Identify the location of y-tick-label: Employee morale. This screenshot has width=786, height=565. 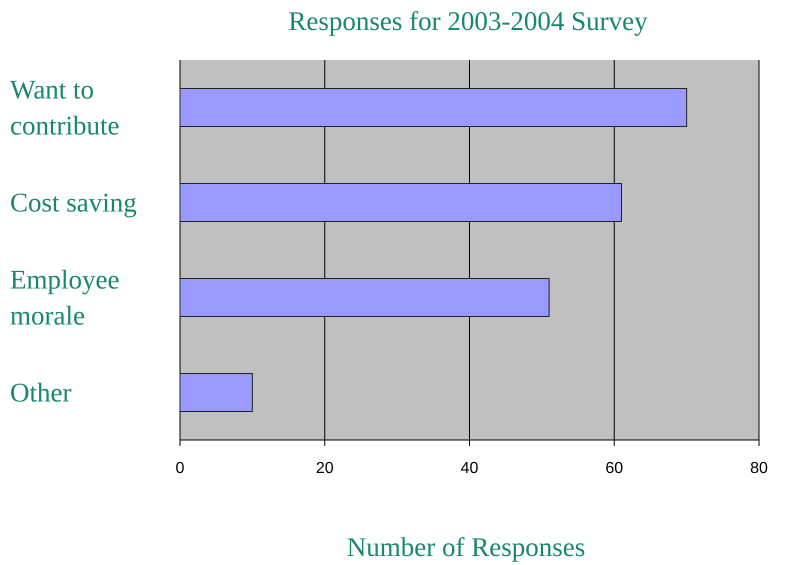
(65, 297).